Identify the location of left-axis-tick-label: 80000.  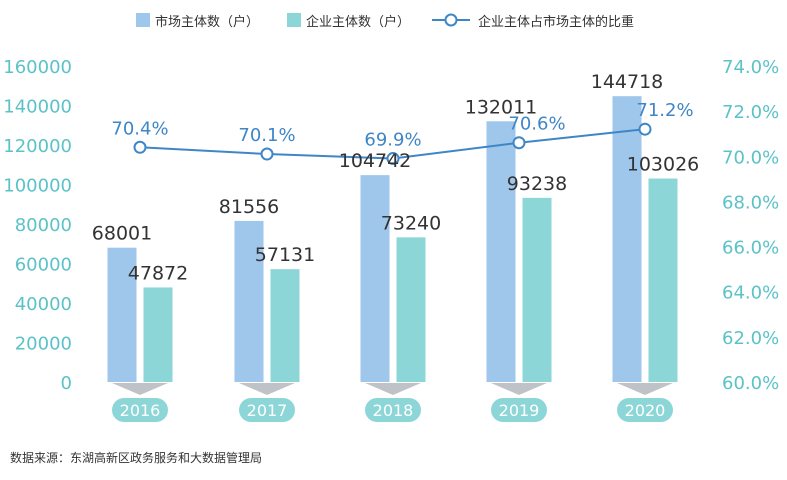
(43, 225).